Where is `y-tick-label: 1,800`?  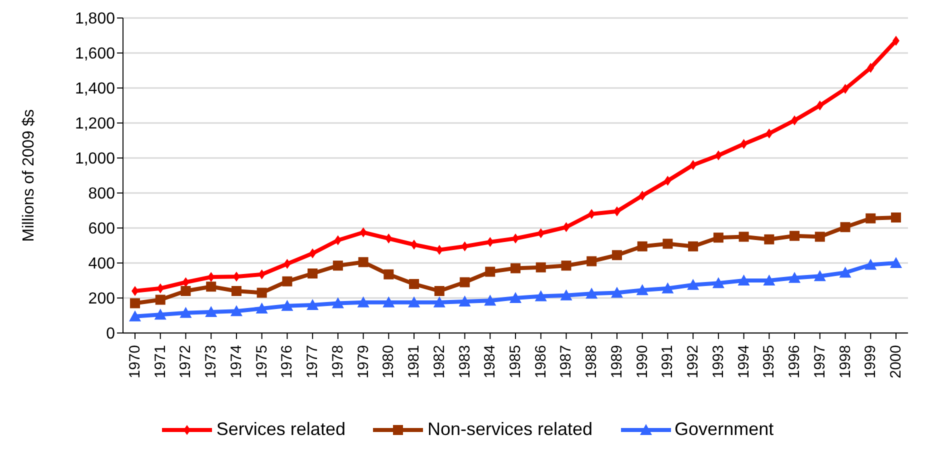
y-tick-label: 1,800 is located at coordinates (95, 19).